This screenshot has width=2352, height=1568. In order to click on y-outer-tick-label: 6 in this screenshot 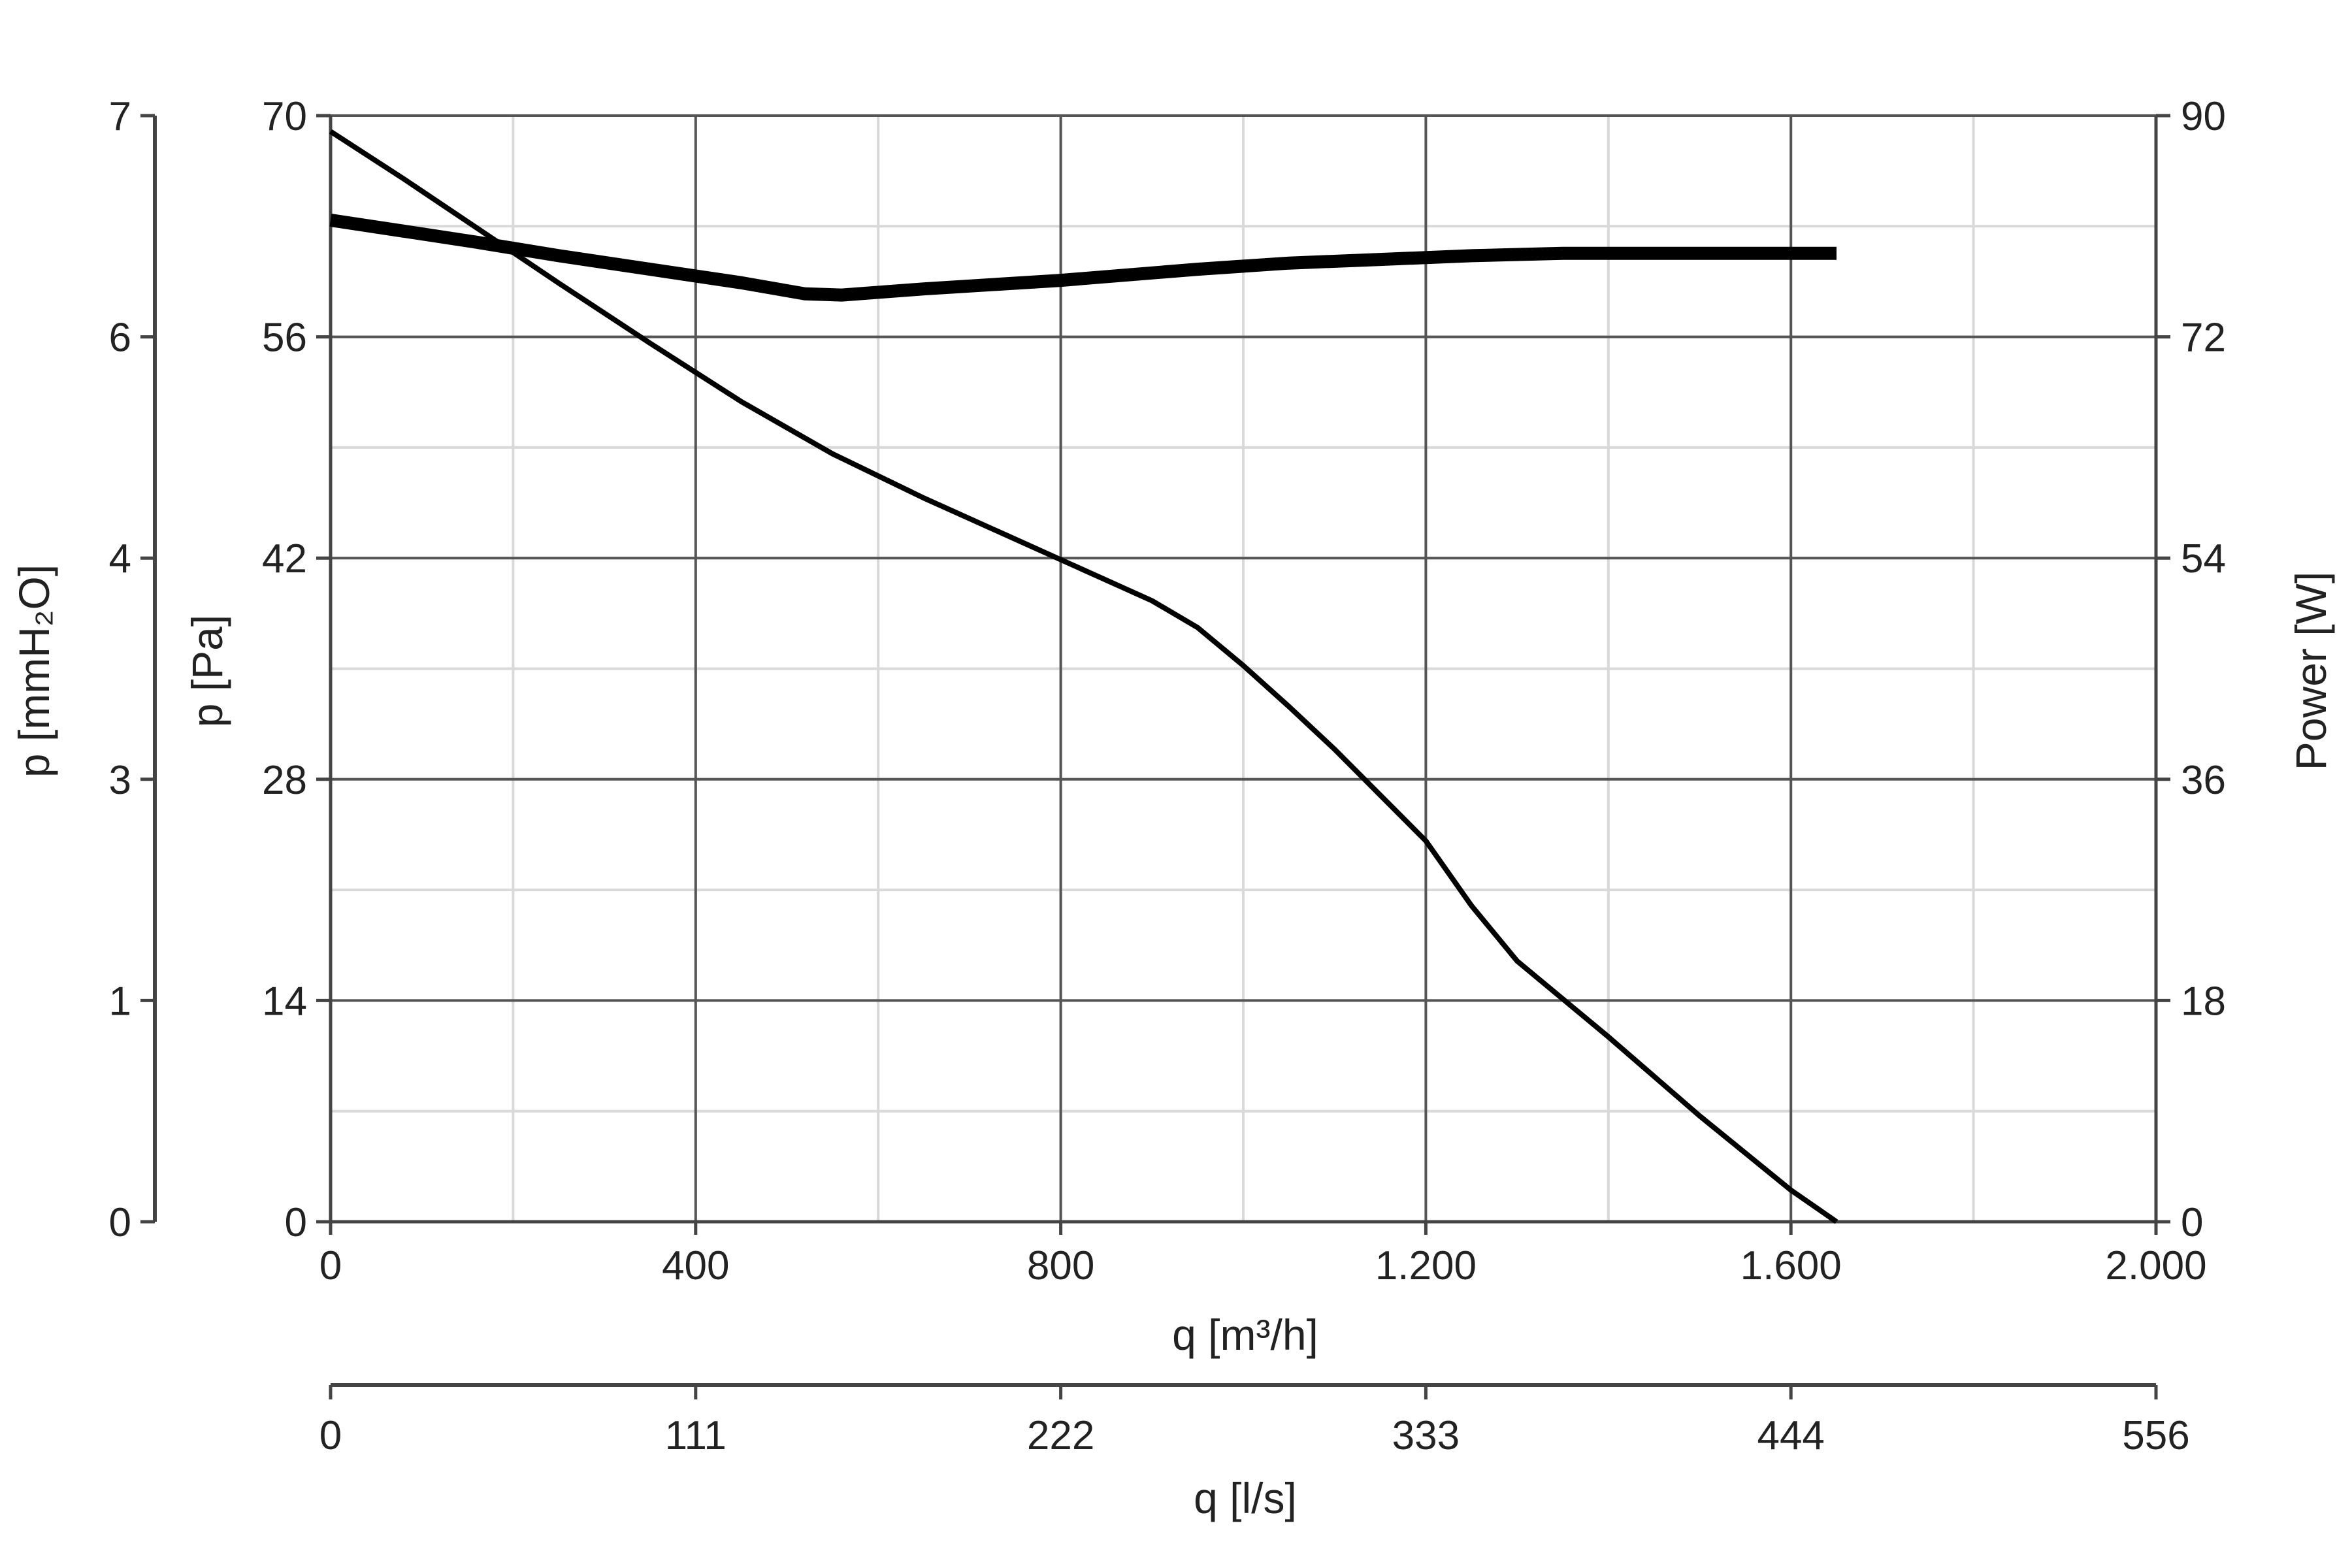, I will do `click(120, 338)`.